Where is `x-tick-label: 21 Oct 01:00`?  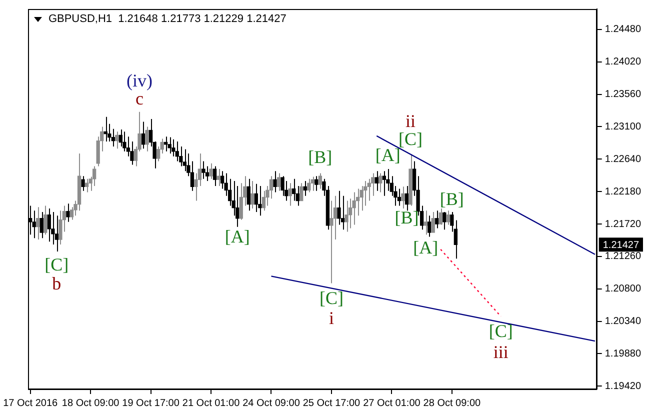 x-tick-label: 21 Oct 01:00 is located at coordinates (211, 403).